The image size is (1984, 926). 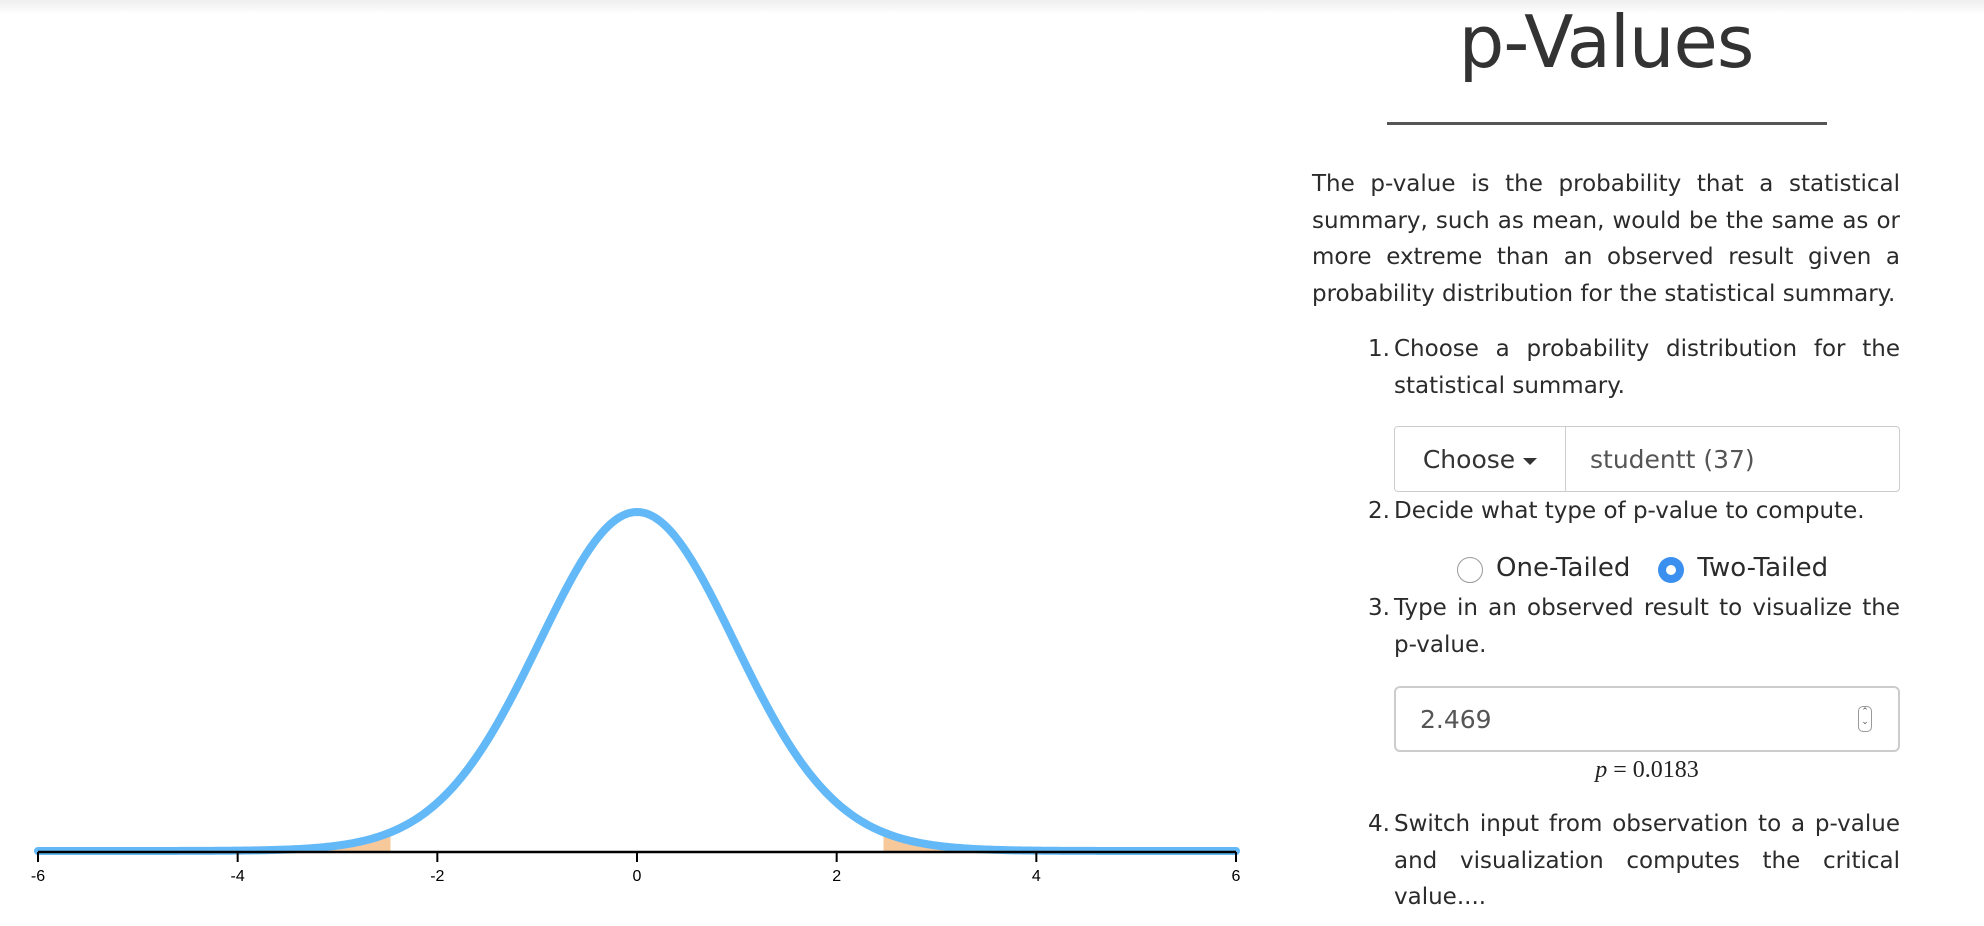 What do you see at coordinates (38, 876) in the screenshot?
I see `x-tick-label: -6` at bounding box center [38, 876].